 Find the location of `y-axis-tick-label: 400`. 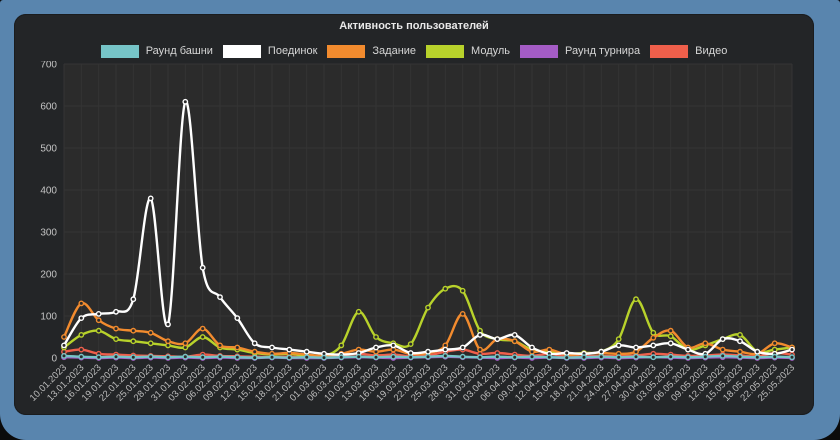

y-axis-tick-label: 400 is located at coordinates (48, 191).